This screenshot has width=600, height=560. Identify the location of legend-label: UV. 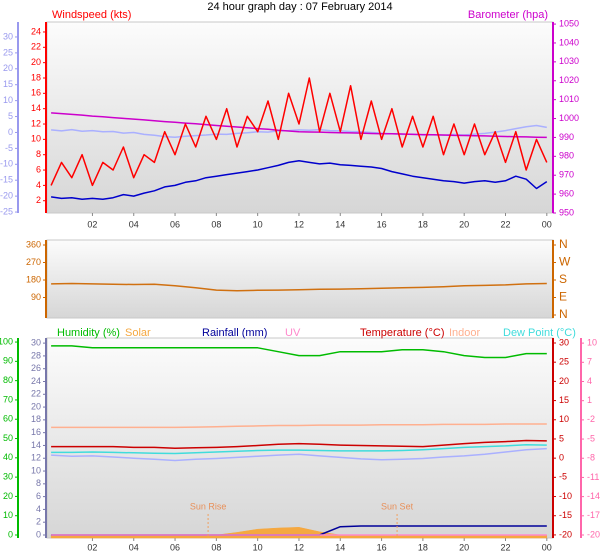
(293, 333).